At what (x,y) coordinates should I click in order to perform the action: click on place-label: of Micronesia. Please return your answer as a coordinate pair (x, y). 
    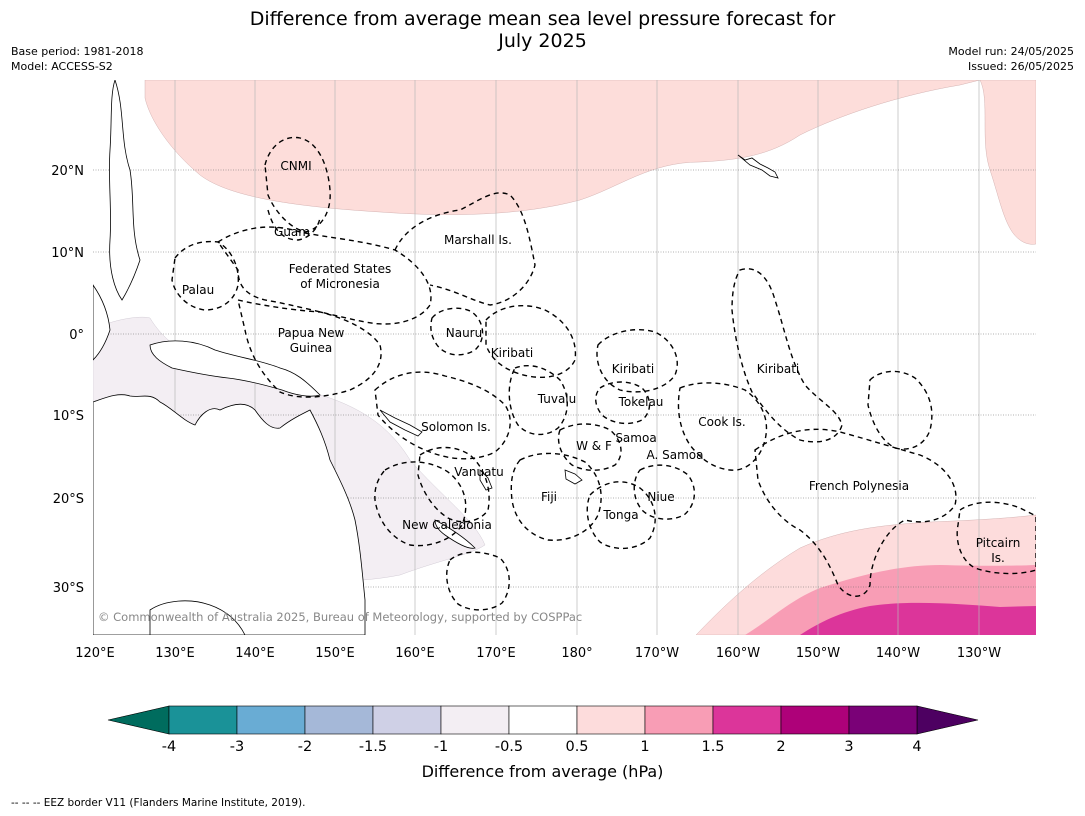
    Looking at the image, I should click on (340, 284).